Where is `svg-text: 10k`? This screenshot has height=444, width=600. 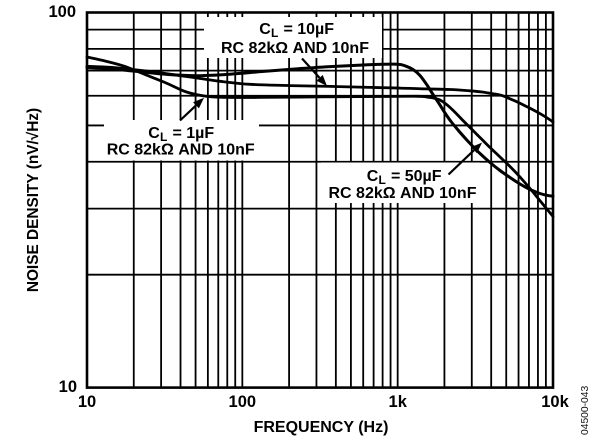 svg-text: 10k is located at coordinates (555, 402).